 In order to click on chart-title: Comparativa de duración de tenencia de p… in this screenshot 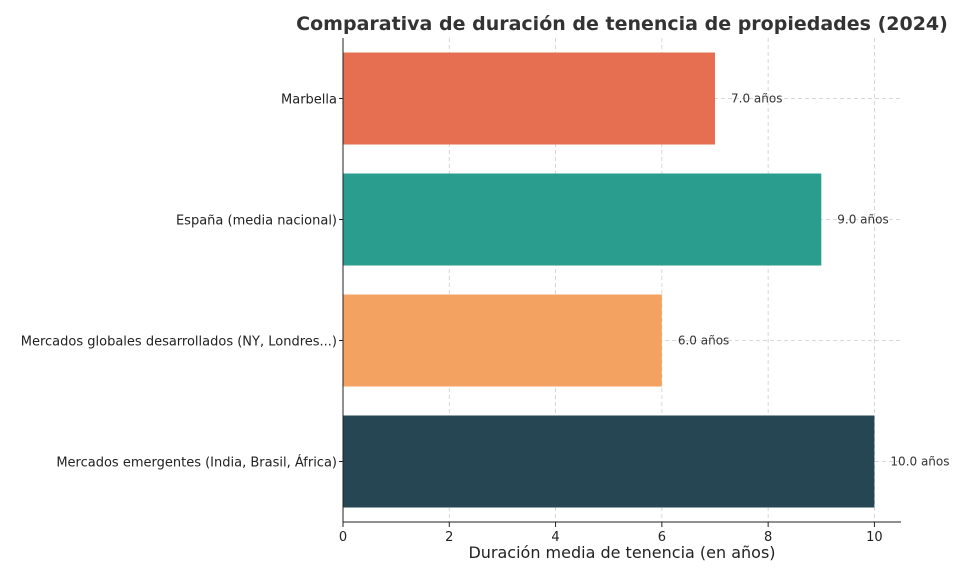, I will do `click(622, 24)`.